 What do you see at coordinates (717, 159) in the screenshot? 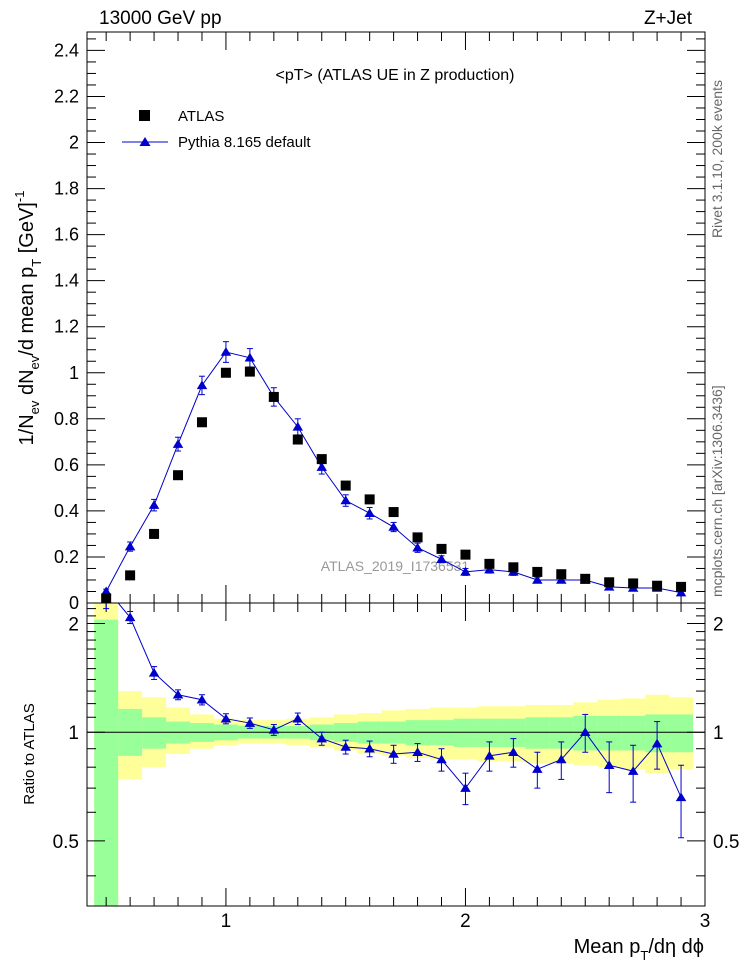
I see `rivet-version-text: Rivet 3.1.10, 200k events` at bounding box center [717, 159].